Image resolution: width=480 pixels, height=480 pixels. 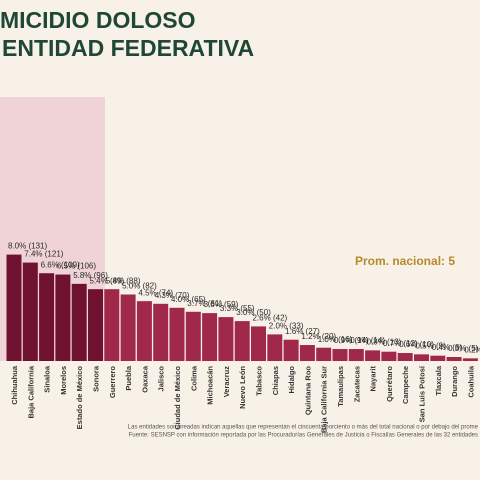 I want to click on x-tick-label: Estado de México, so click(x=79, y=398).